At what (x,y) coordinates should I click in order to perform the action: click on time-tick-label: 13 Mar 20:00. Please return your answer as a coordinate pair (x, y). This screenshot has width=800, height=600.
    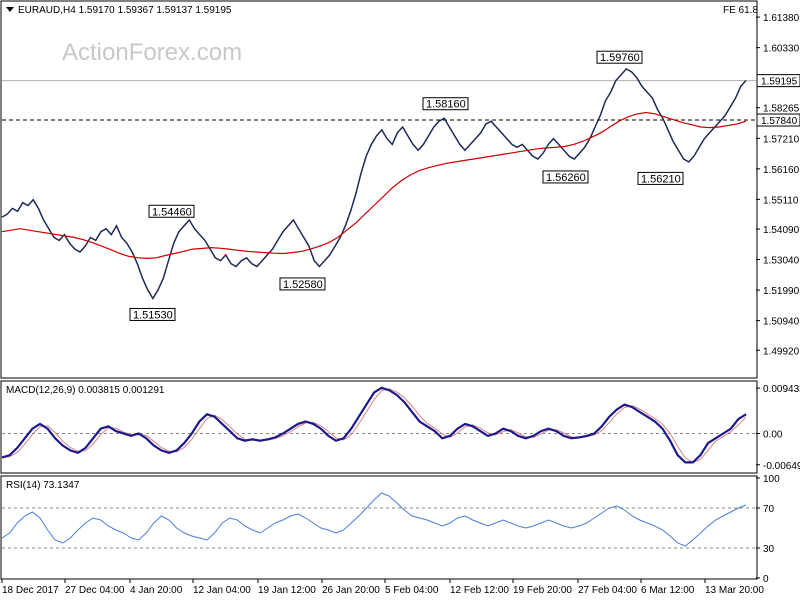
    Looking at the image, I should click on (734, 590).